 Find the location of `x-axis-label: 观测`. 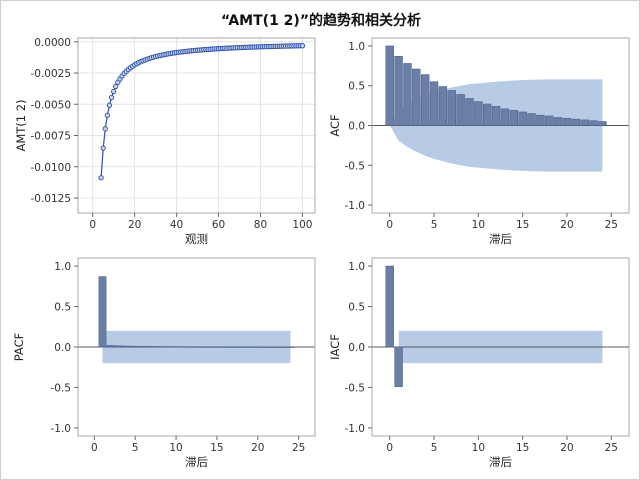

x-axis-label: 观测 is located at coordinates (196, 239).